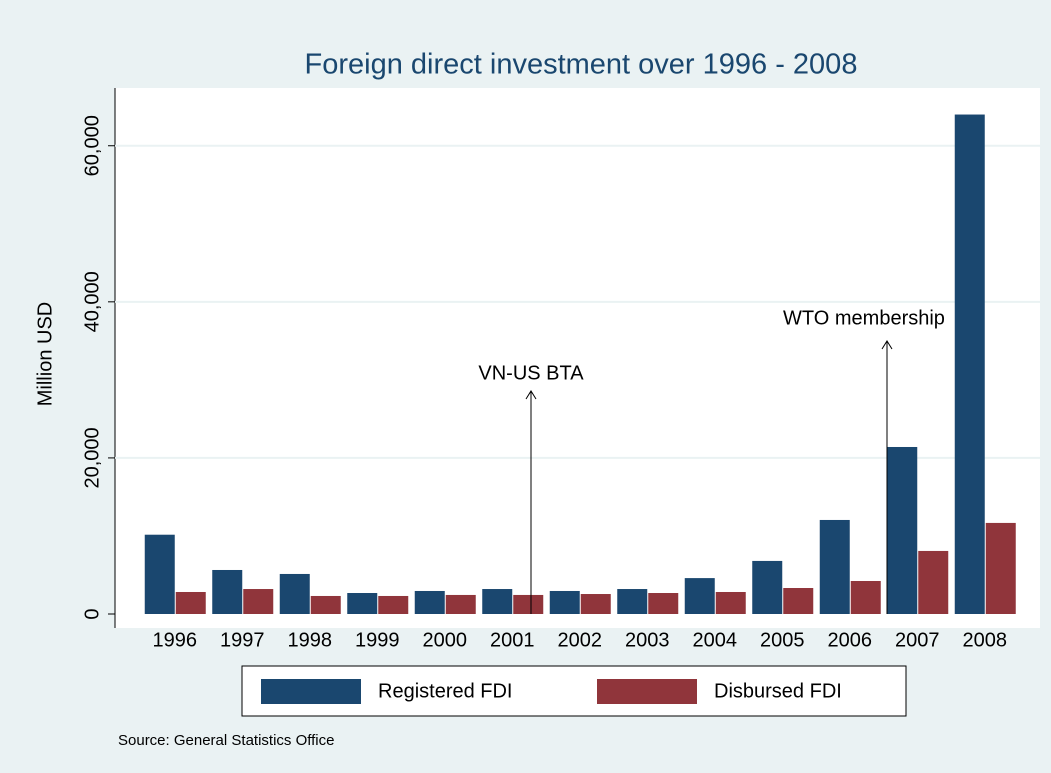 The width and height of the screenshot is (1051, 773). What do you see at coordinates (512, 640) in the screenshot?
I see `x-tick-label: 2001` at bounding box center [512, 640].